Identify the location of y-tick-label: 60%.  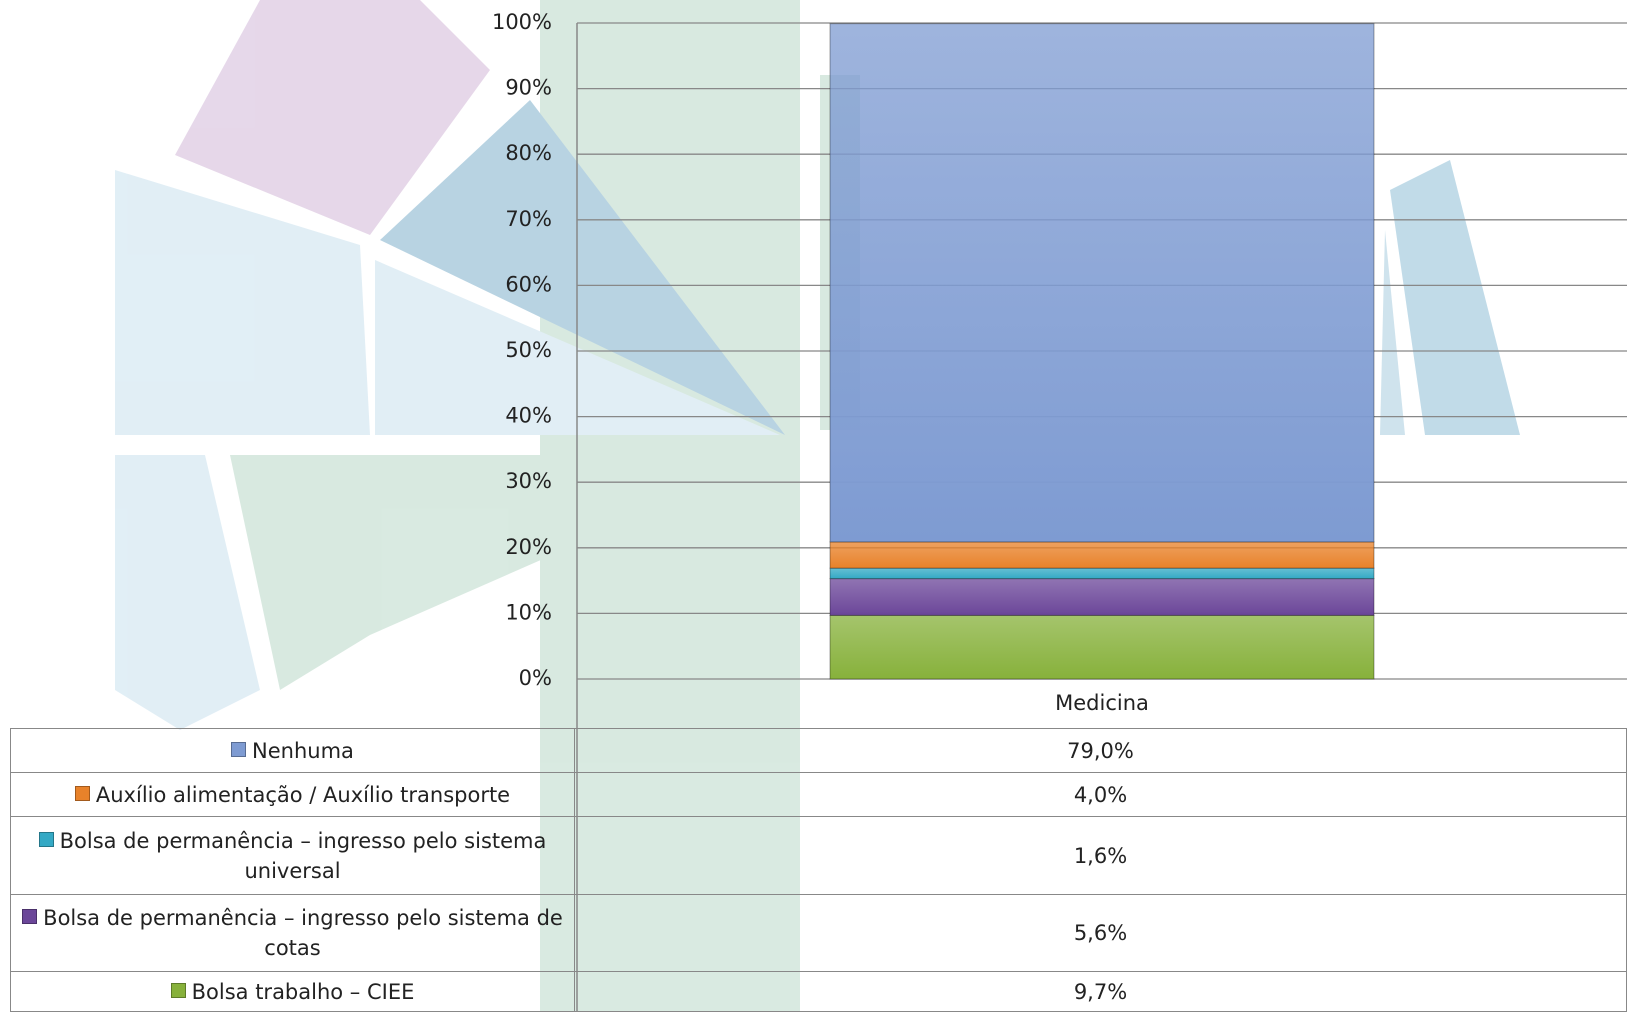
(528, 284).